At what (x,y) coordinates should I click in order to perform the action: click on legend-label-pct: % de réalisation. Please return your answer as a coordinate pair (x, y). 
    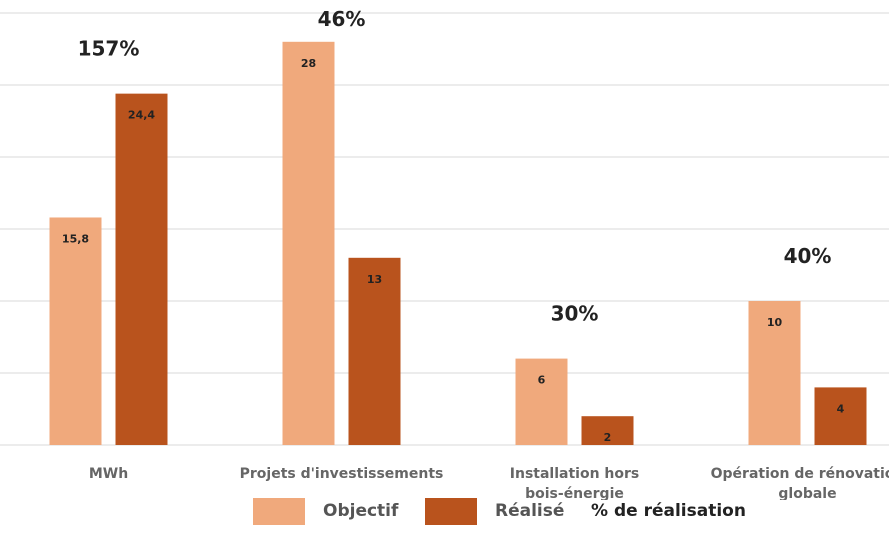
    Looking at the image, I should click on (668, 511).